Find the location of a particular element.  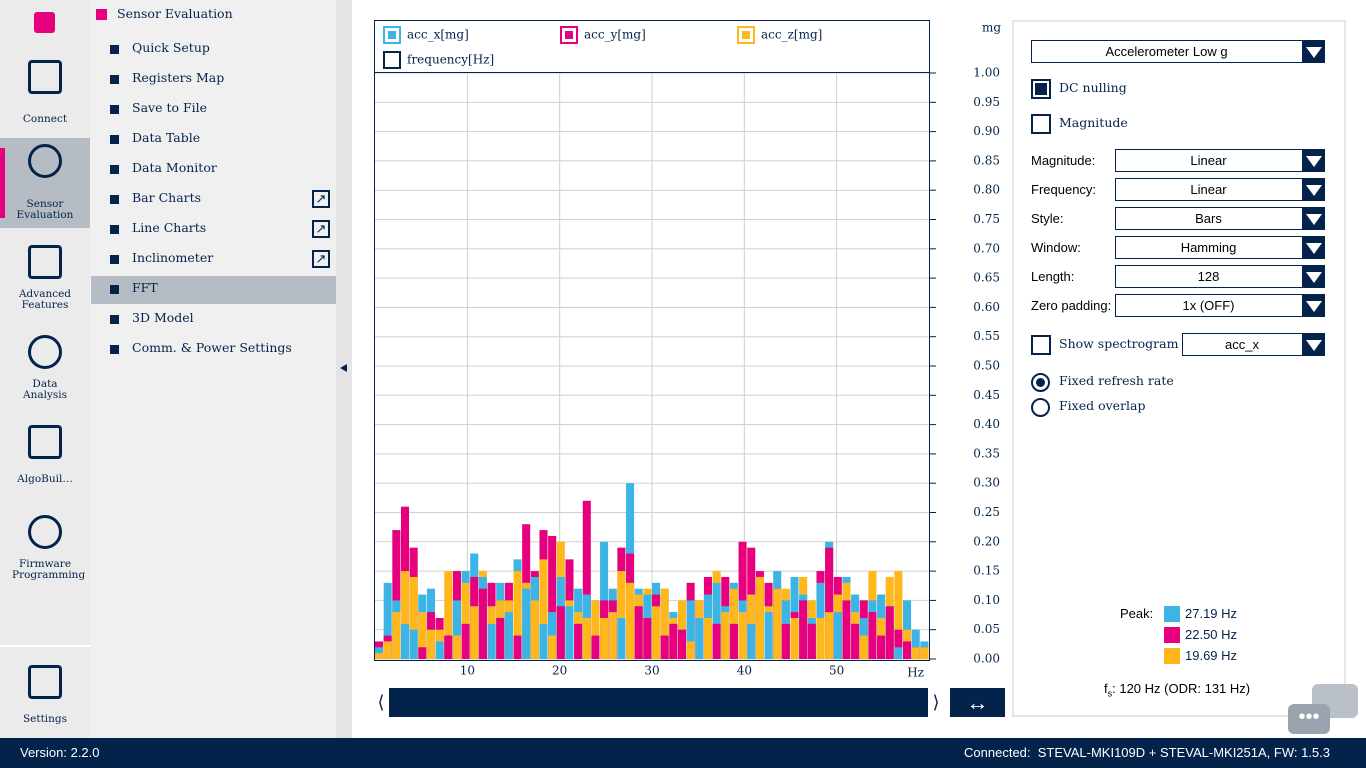

dropdown: 1x (OFF) is located at coordinates (1220, 305).